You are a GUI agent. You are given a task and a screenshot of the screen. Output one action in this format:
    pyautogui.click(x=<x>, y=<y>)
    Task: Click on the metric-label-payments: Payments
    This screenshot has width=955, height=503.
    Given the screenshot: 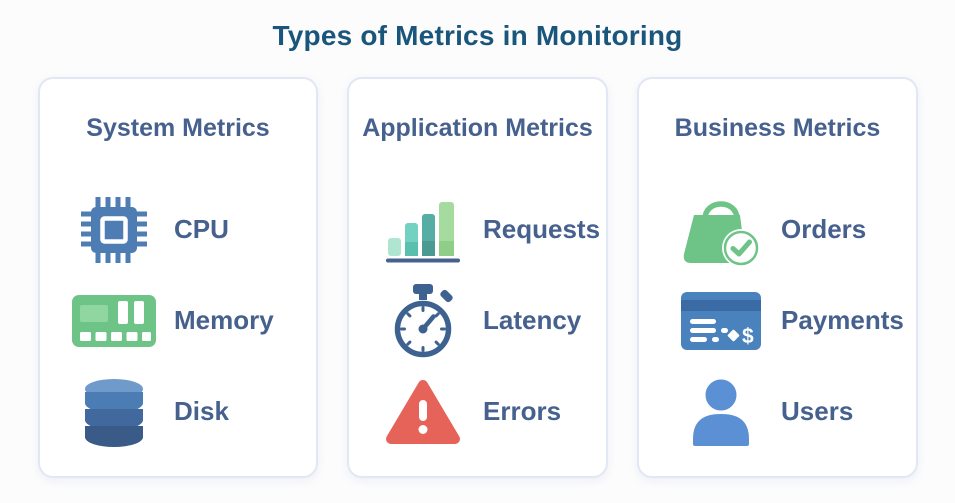 What is the action you would take?
    pyautogui.click(x=842, y=320)
    